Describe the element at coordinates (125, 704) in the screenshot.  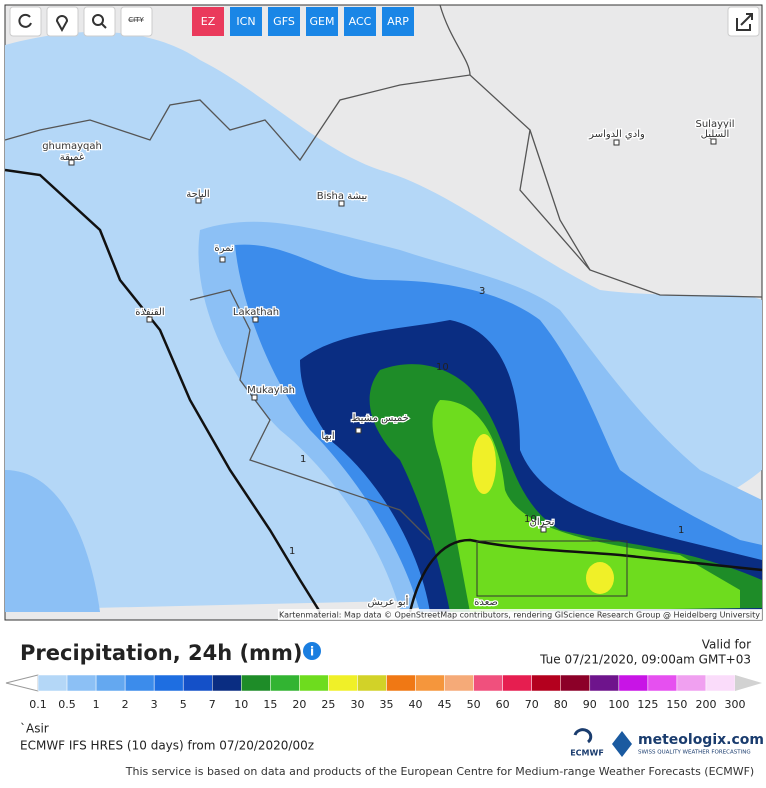
I see `legend-label: 2` at that location.